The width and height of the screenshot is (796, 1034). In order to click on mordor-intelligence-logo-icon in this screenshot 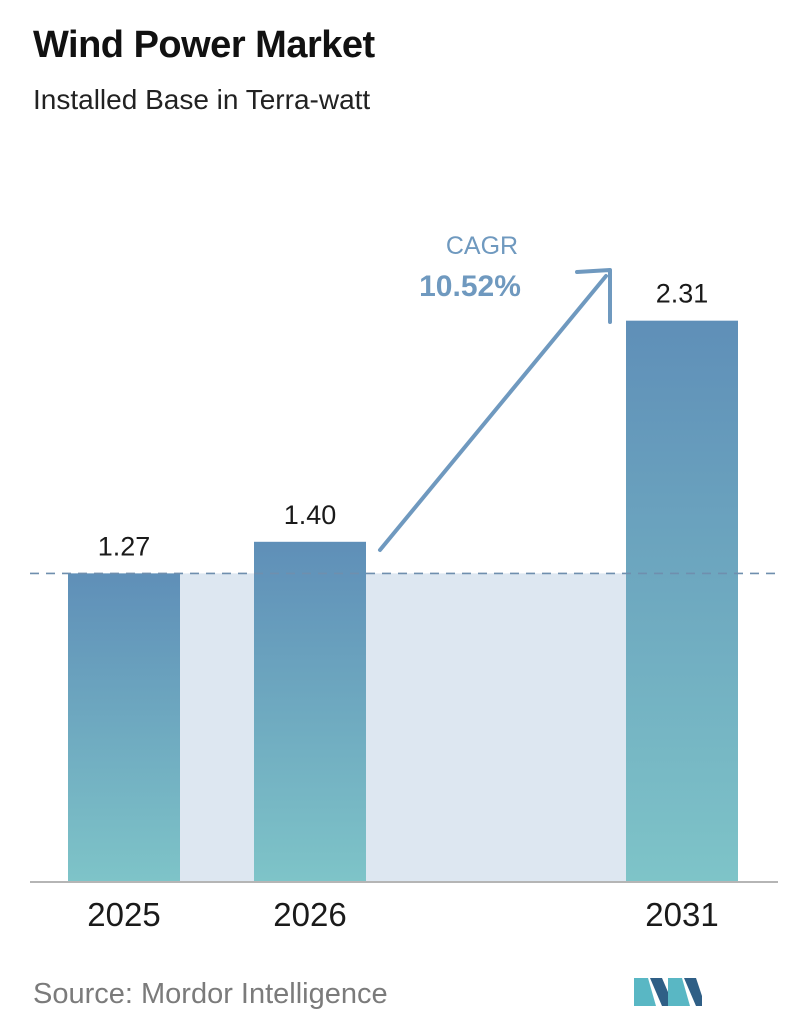, I will do `click(668, 992)`.